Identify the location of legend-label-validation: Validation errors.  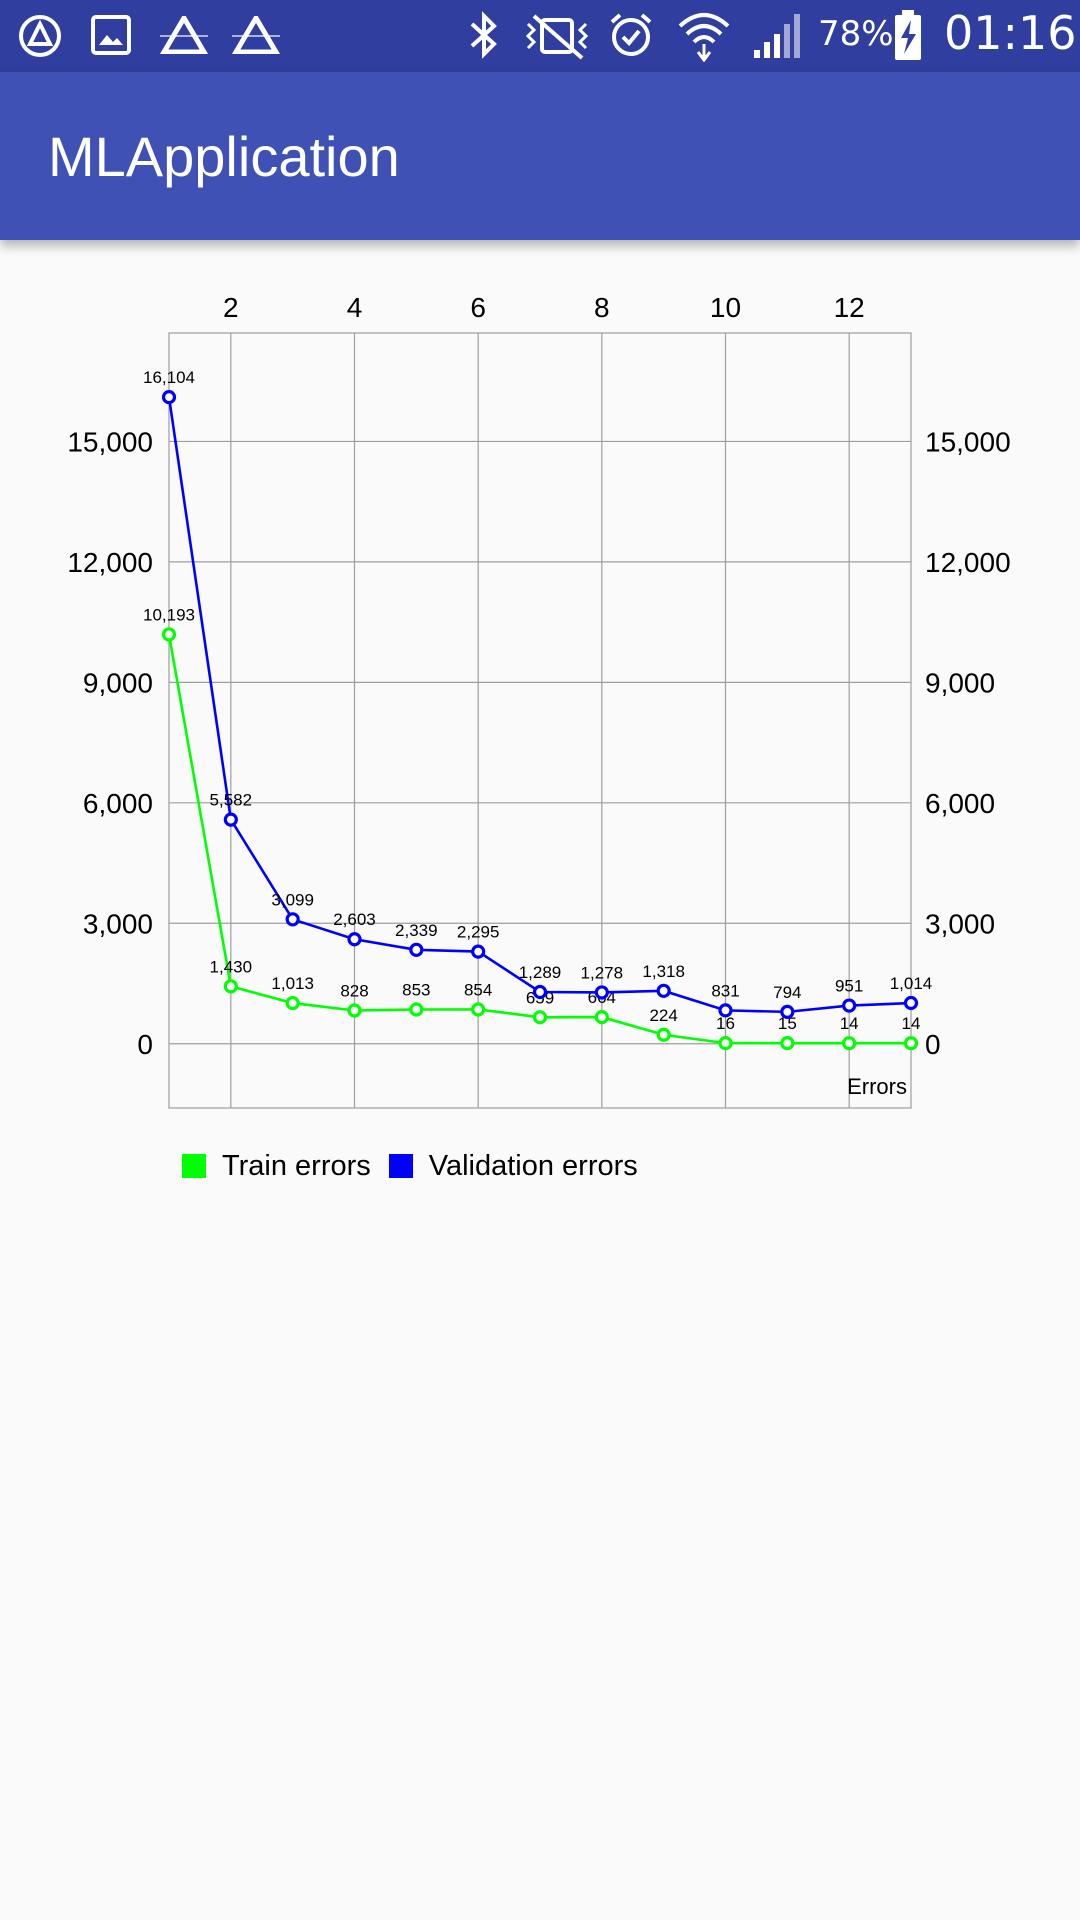
(533, 1165).